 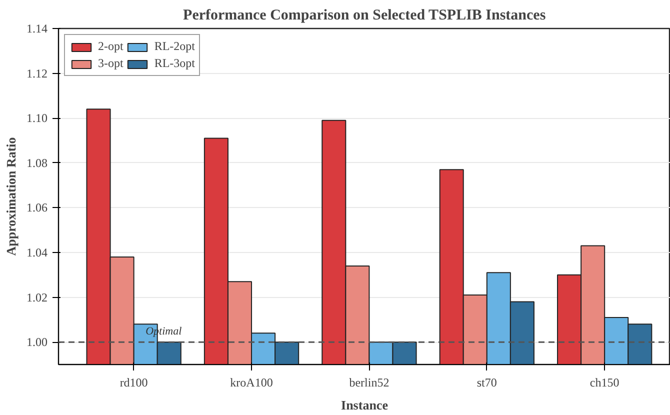 I want to click on y-tick-label: 1.12, so click(x=37, y=73).